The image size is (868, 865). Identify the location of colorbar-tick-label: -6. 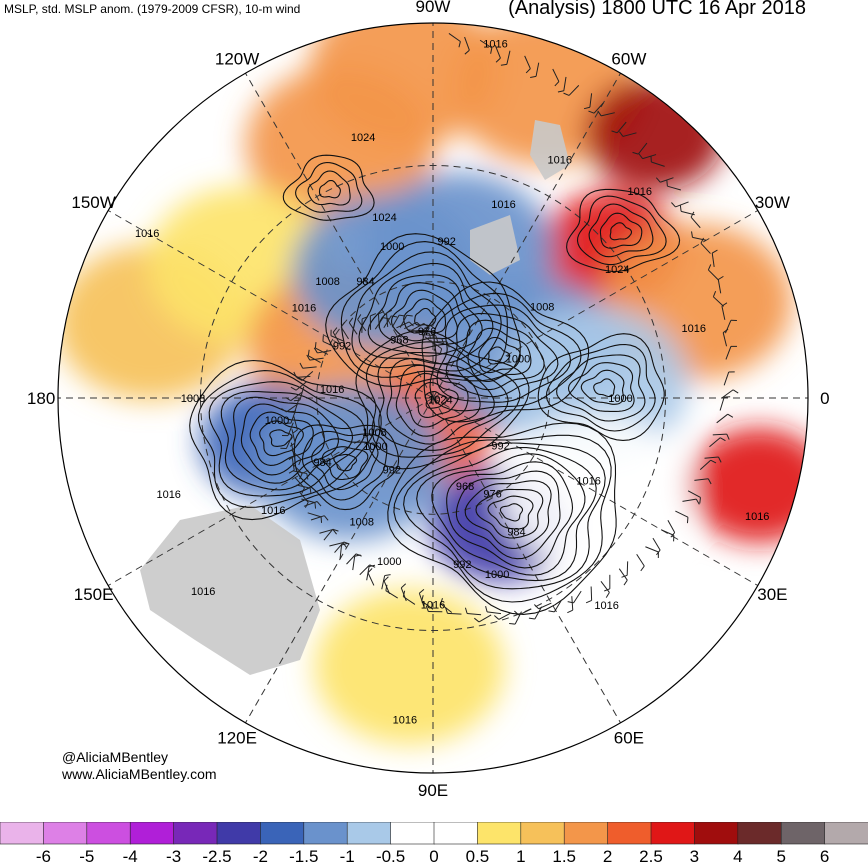
(43, 856).